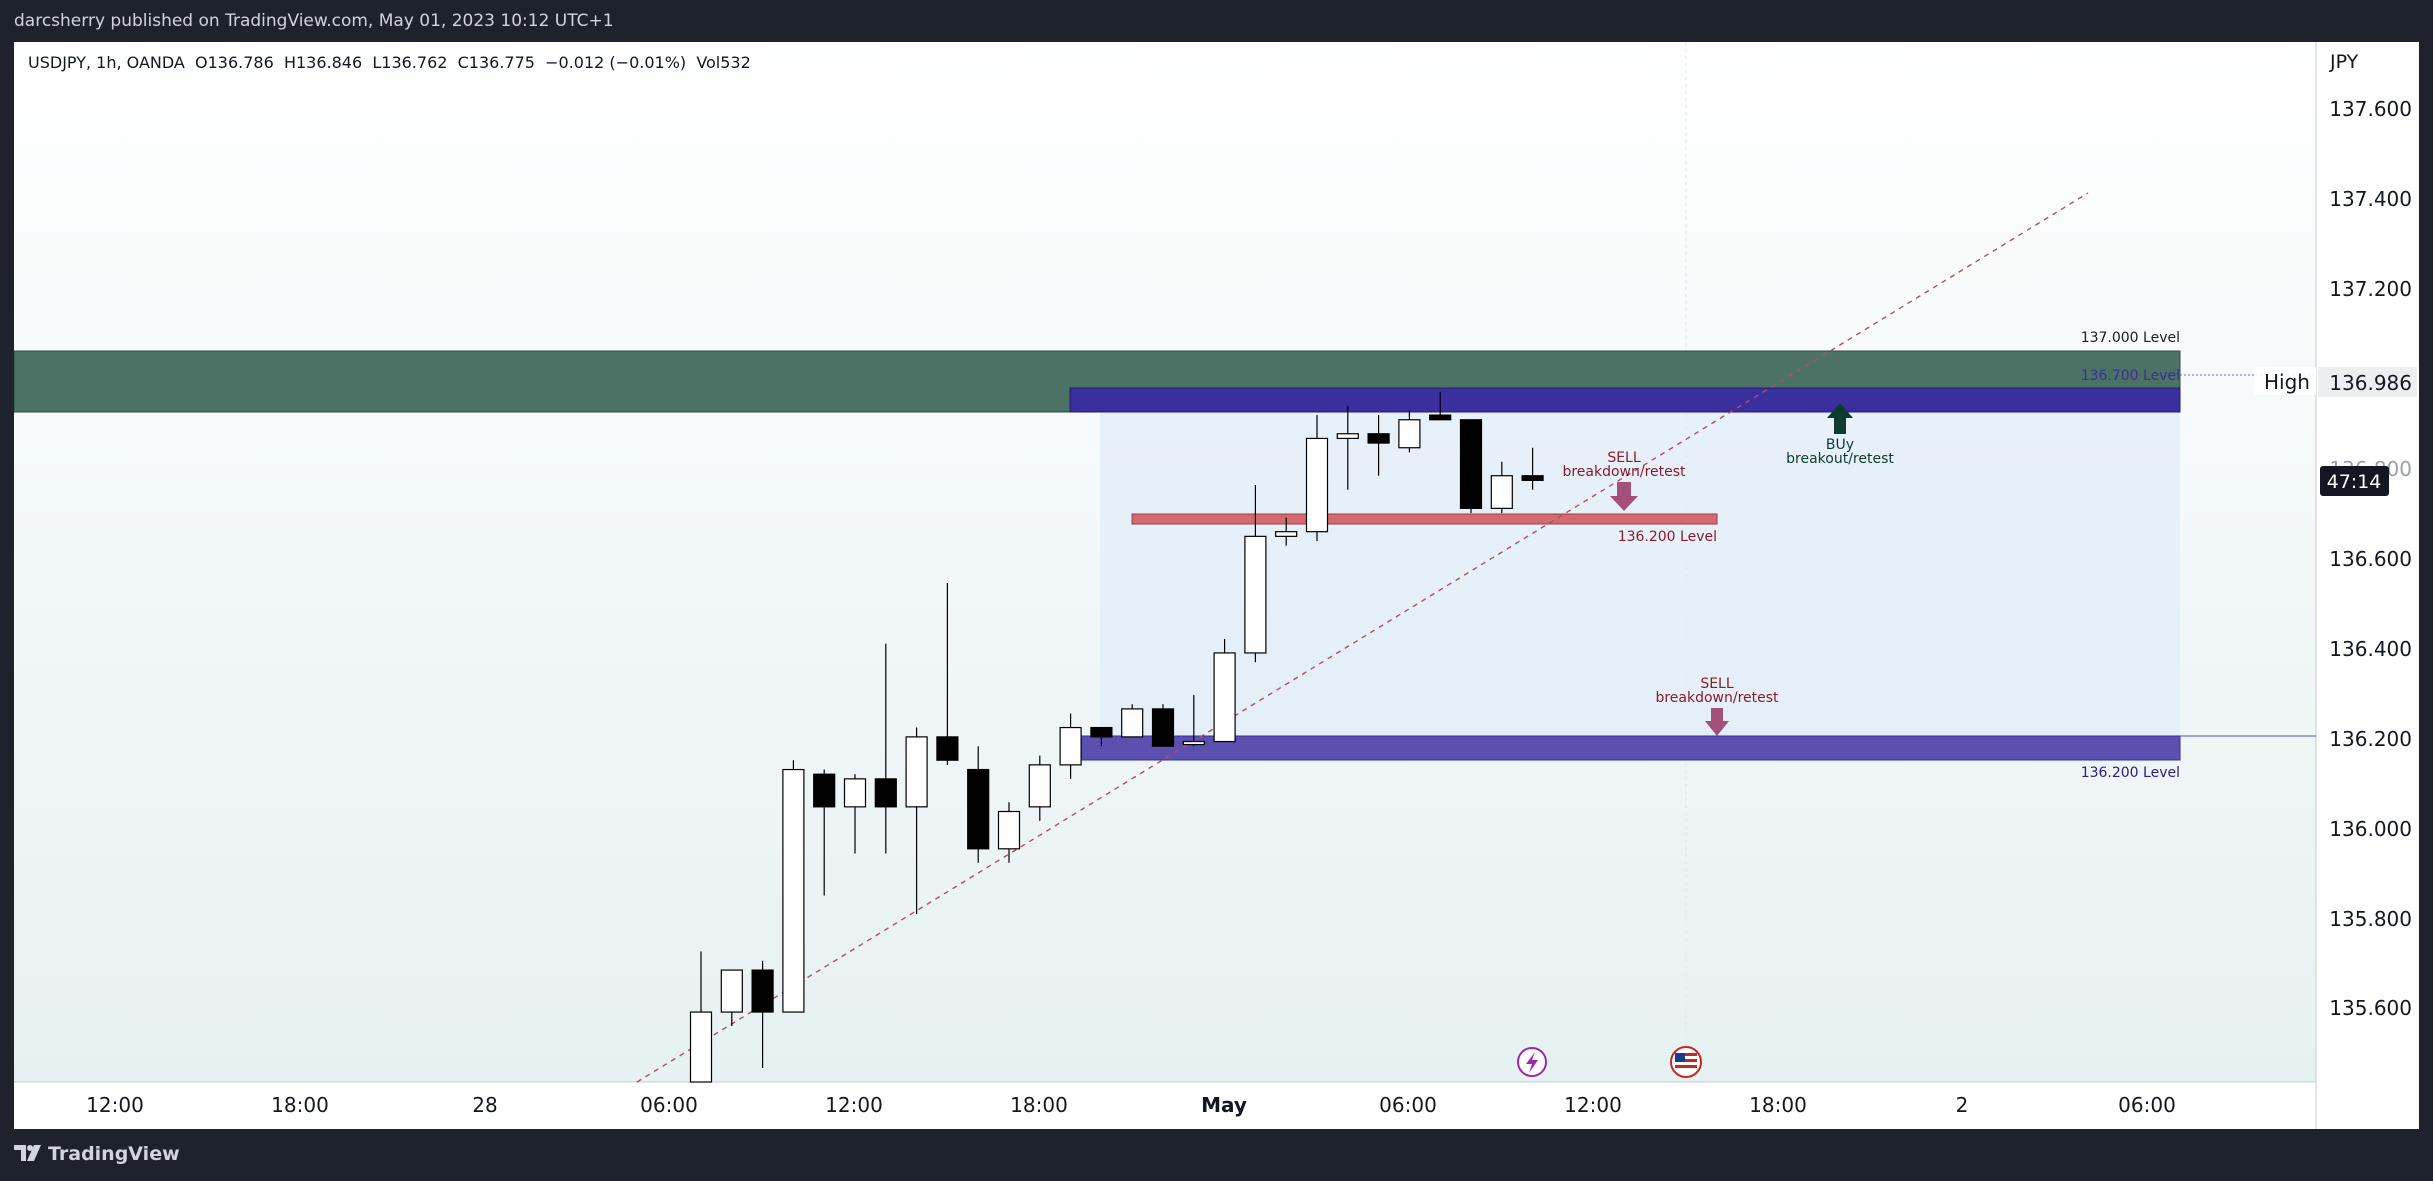  I want to click on sell-arrow-2-icon, so click(1717, 722).